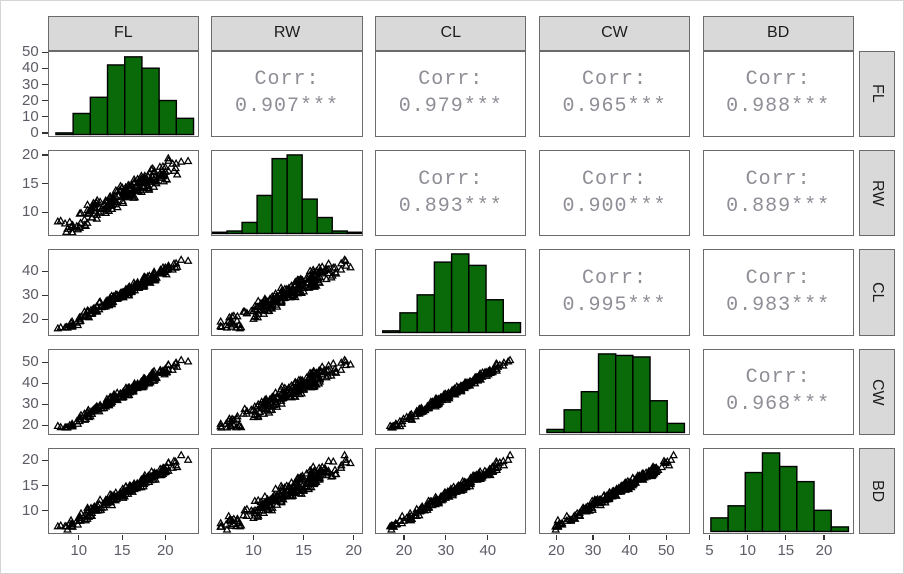  I want to click on panel-corr-CL-BD: Corr: 0.983***, so click(778, 292).